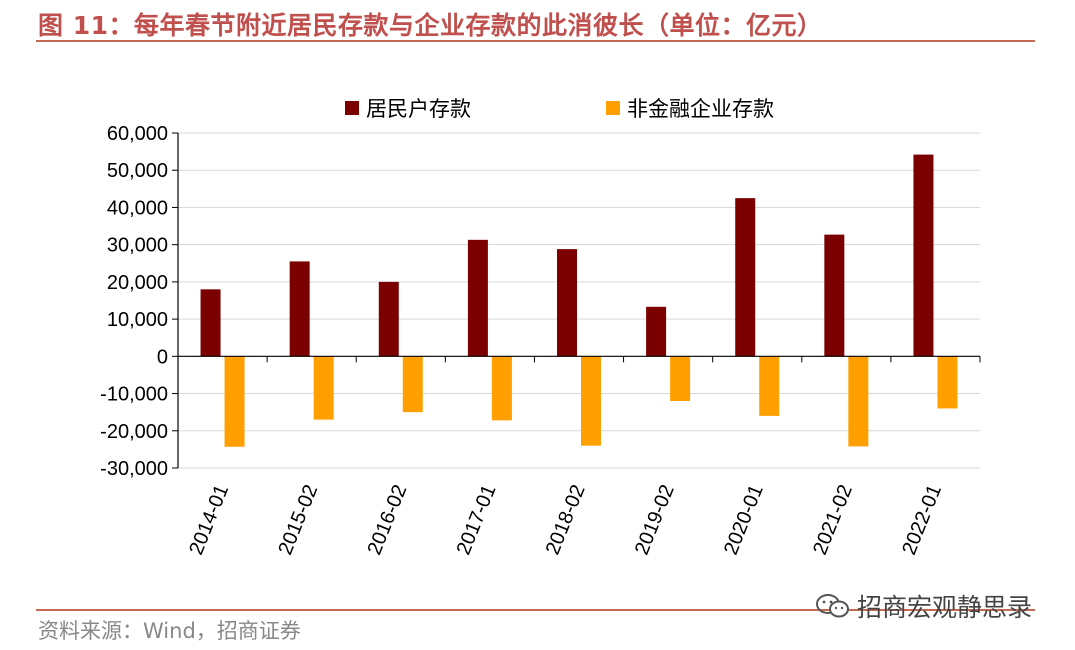 This screenshot has width=1075, height=650. What do you see at coordinates (169, 631) in the screenshot?
I see `source-note: 资料来源：Wind，招商证券` at bounding box center [169, 631].